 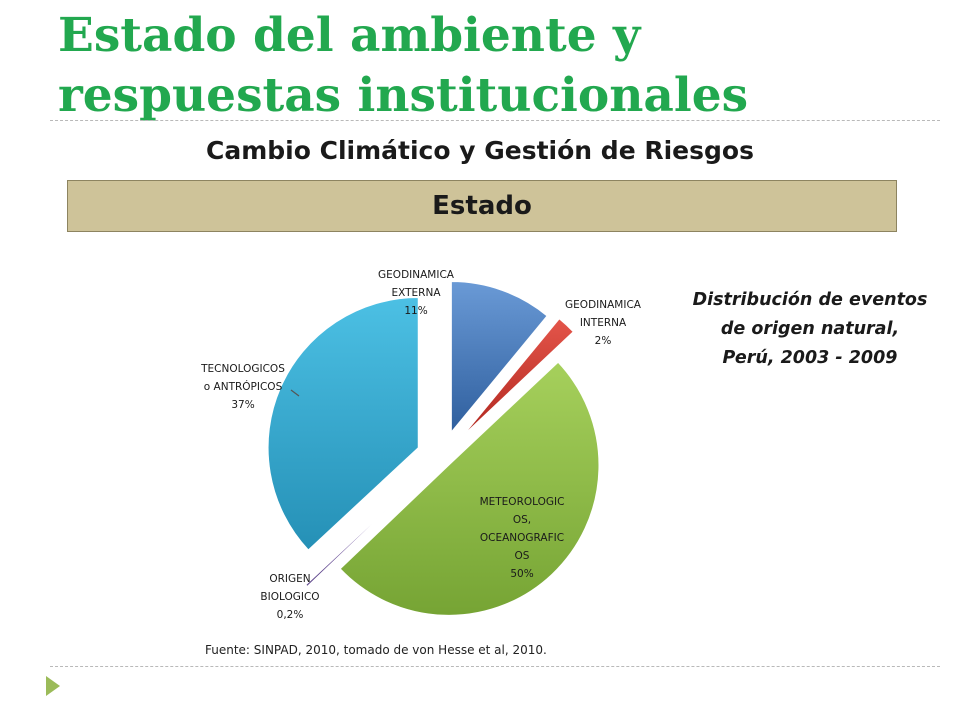 I want to click on slice-label-1: GEODINAMICA INTERNA 2%, so click(x=603, y=323).